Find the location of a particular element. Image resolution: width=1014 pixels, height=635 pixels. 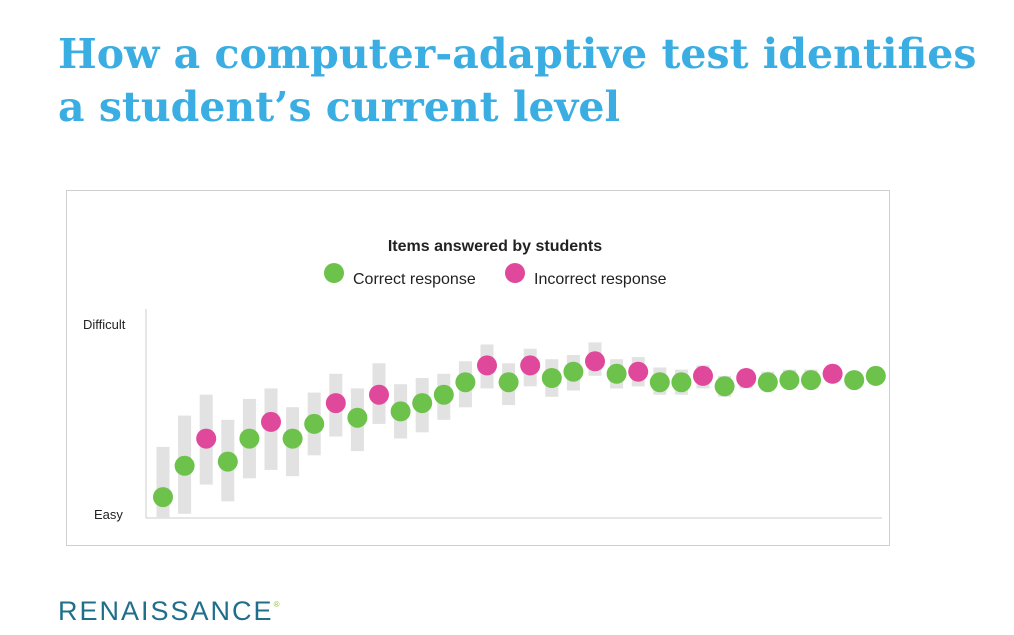

title-line-2: a student’s current level is located at coordinates (339, 107).